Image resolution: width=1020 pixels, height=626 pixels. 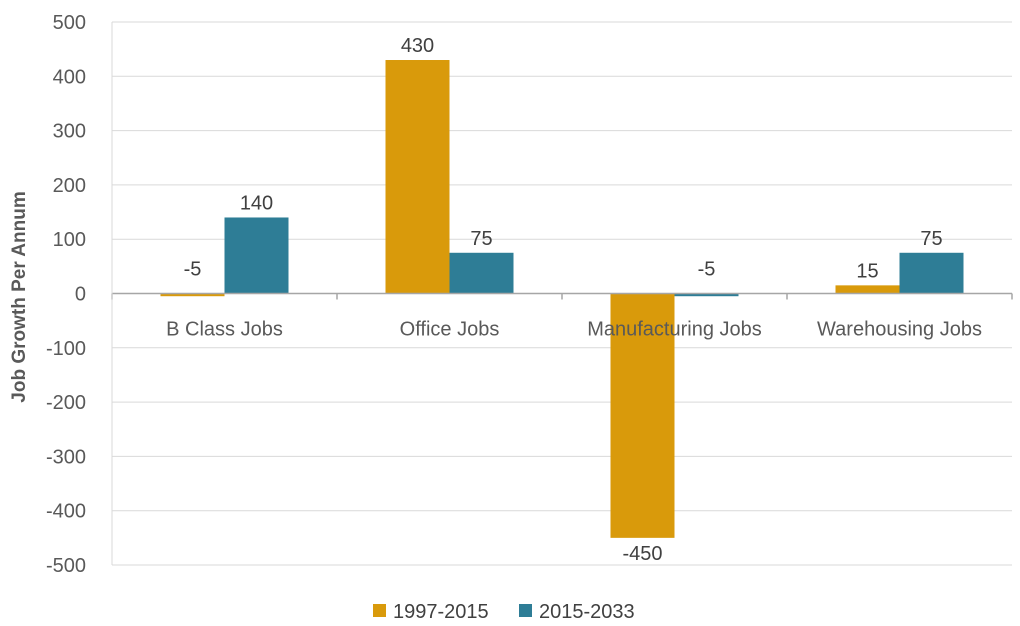 I want to click on y-axis-title: Job Growth Per Annum, so click(x=19, y=296).